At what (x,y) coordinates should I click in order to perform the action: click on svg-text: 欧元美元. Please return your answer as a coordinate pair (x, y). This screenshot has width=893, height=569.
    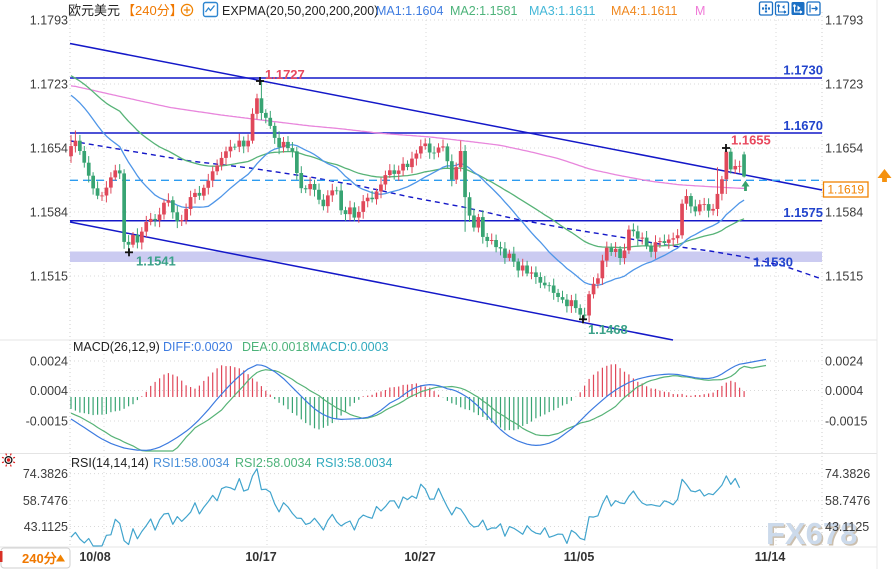
    Looking at the image, I should click on (94, 10).